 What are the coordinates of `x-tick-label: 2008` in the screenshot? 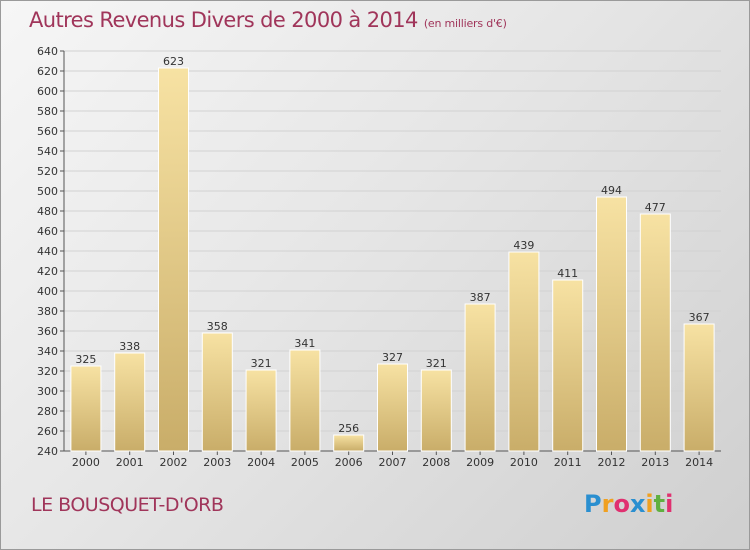 It's located at (436, 462).